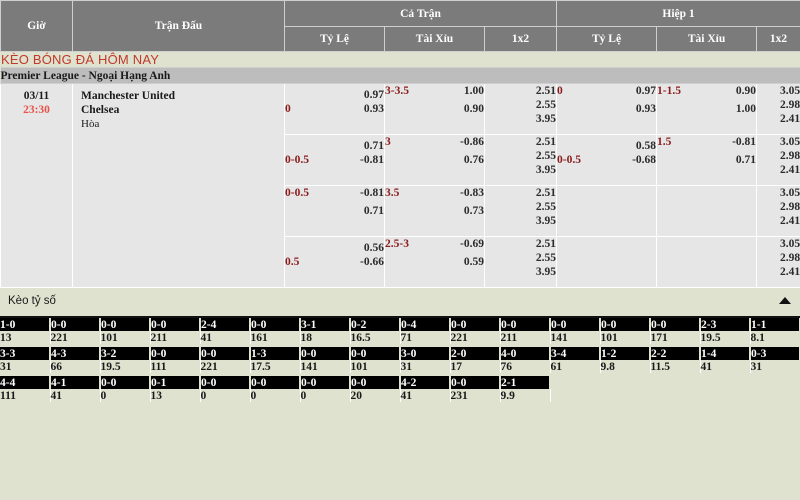 This screenshot has height=500, width=800. What do you see at coordinates (100, 110) in the screenshot?
I see `away-team: Chelsea` at bounding box center [100, 110].